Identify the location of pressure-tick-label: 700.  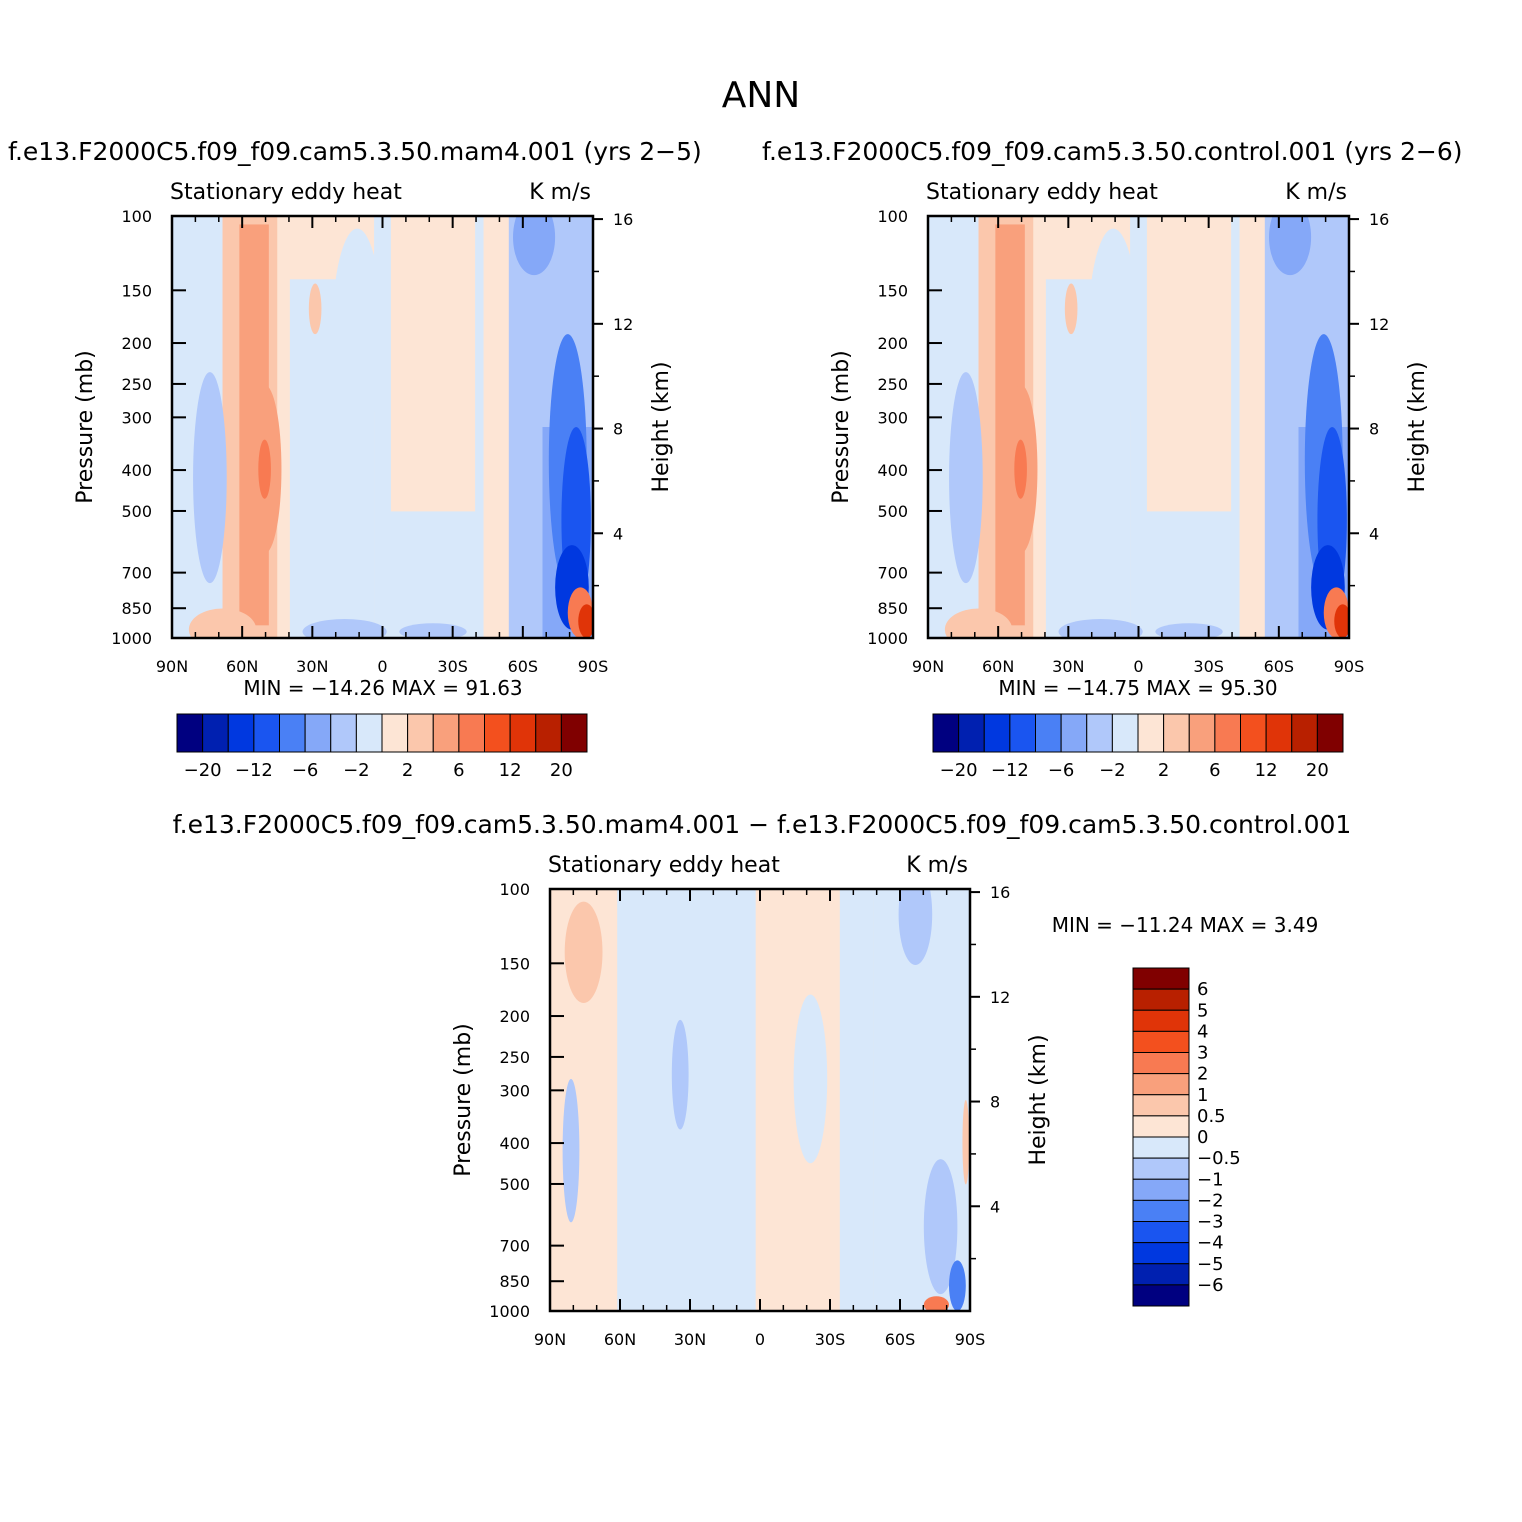
(136, 573).